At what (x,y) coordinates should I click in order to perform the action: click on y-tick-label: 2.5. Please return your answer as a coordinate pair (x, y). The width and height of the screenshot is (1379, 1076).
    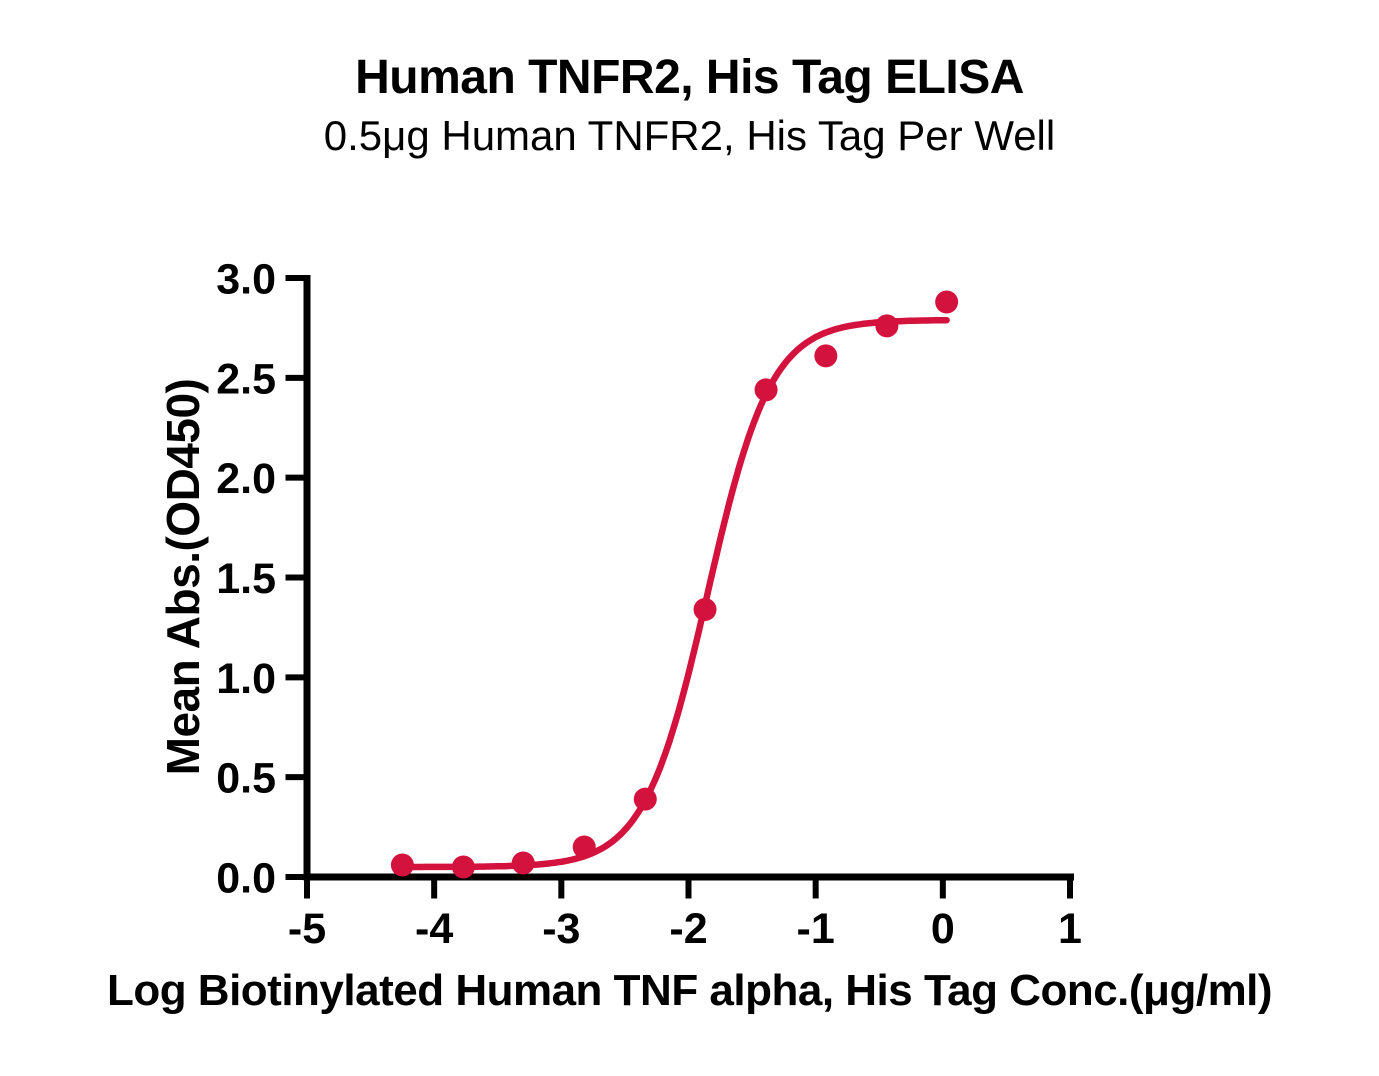
    Looking at the image, I should click on (246, 379).